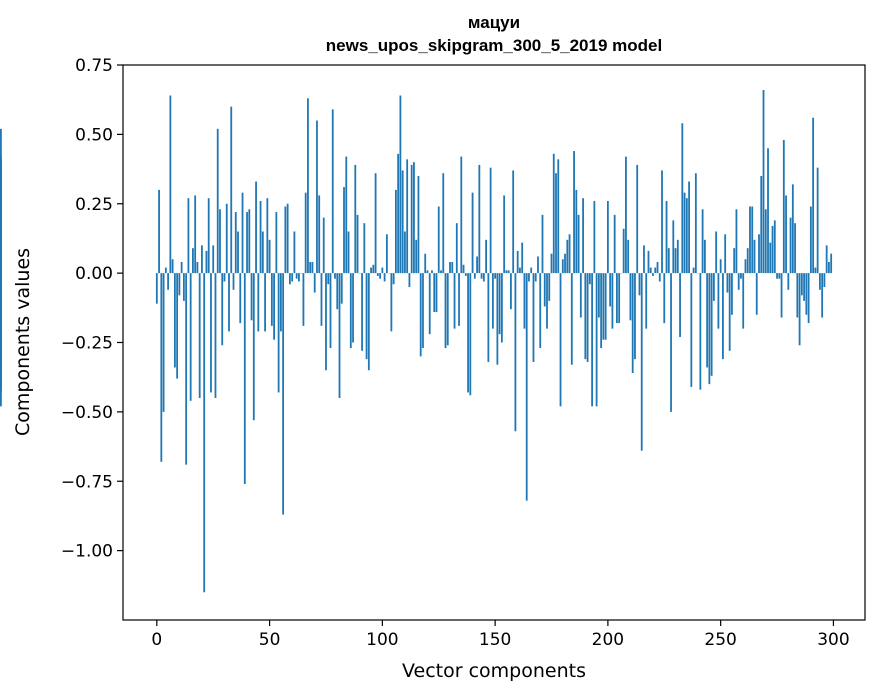  Describe the element at coordinates (495, 640) in the screenshot. I see `x-tick-label: 150` at that location.